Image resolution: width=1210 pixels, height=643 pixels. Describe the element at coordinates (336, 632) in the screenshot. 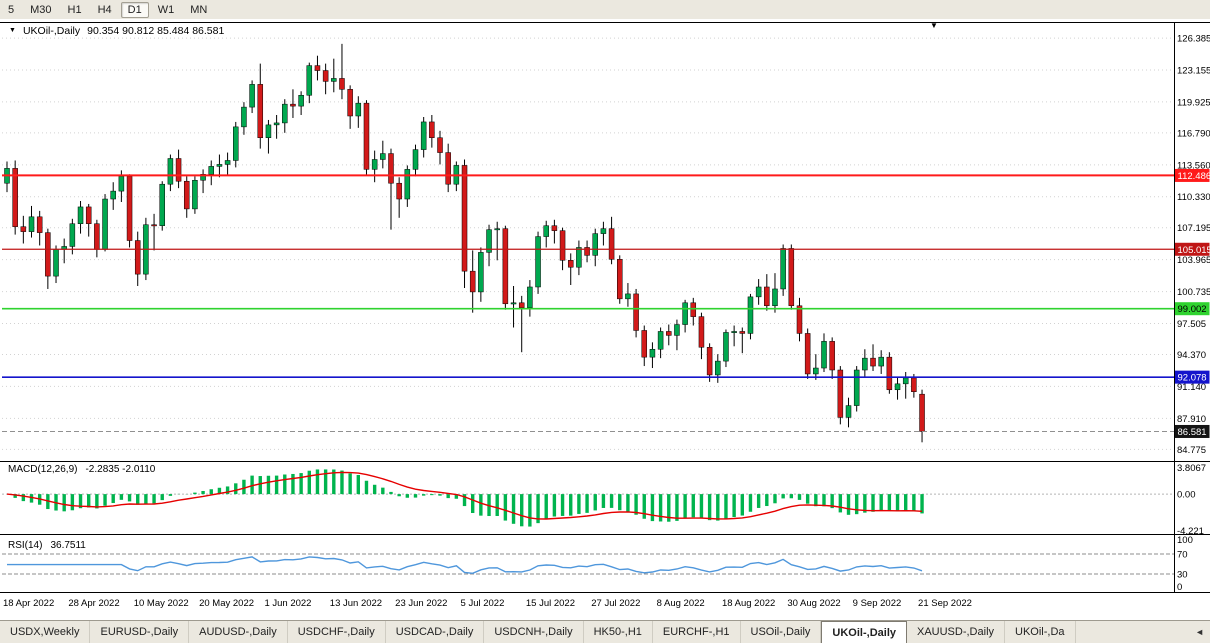

I see `tab-usdchf-daily: USDCHF-,Daily` at that location.